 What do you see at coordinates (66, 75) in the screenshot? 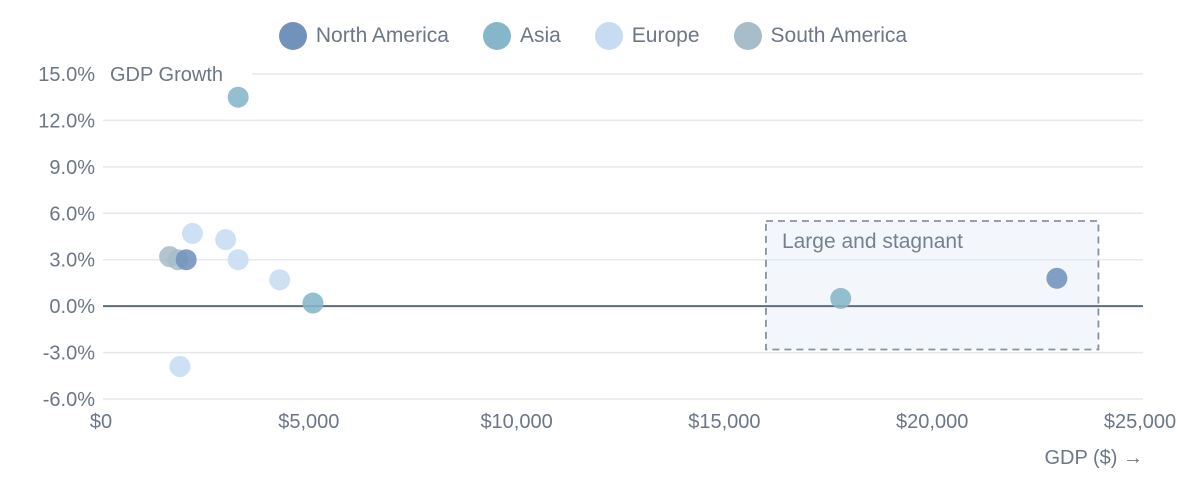
I see `y-tick-label: 15.0%` at bounding box center [66, 75].